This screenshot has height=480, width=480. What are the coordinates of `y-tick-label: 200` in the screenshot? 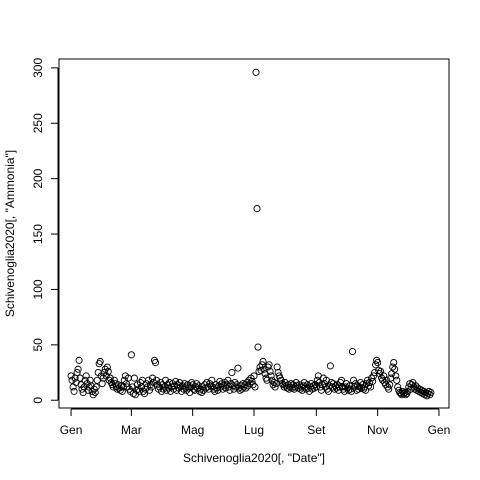 It's located at (38, 178).